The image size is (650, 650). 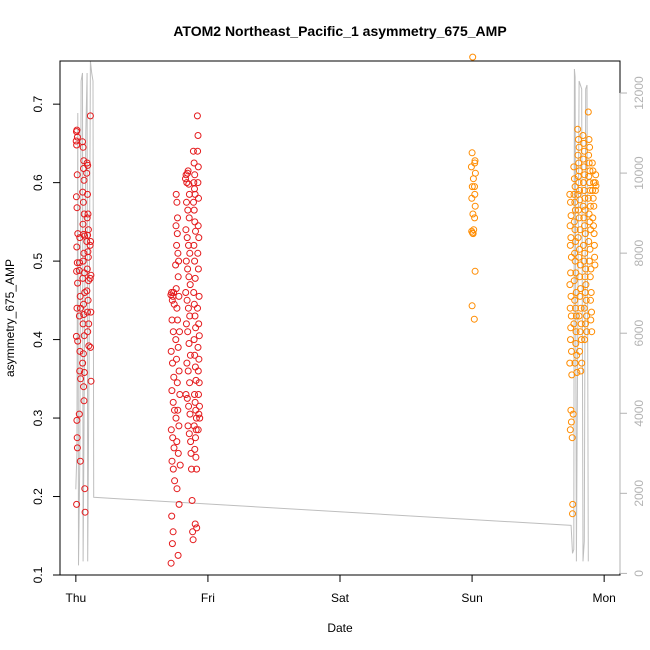 What do you see at coordinates (632, 326) in the screenshot?
I see `y2-axis: 0 2000 4000 6000 8000 10000 12000` at bounding box center [632, 326].